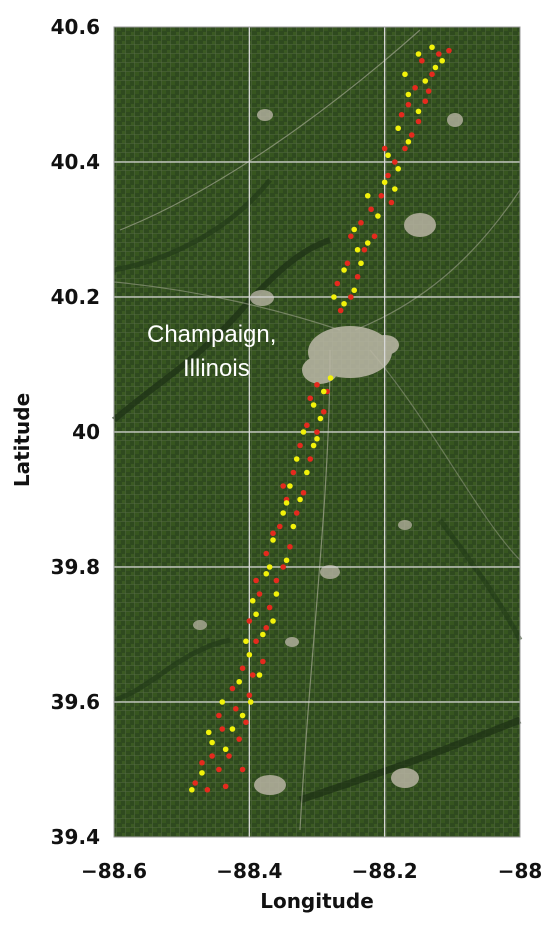  Describe the element at coordinates (455, 120) in the screenshot. I see `urban-area-north` at that location.